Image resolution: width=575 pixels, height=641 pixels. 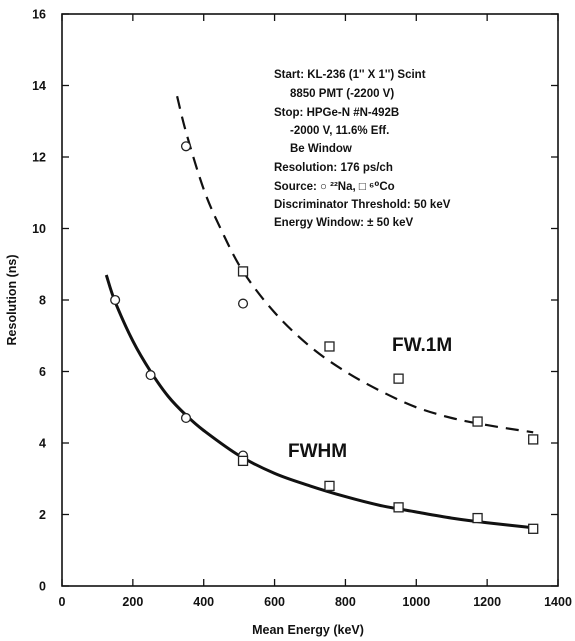 I want to click on annotation-line: Source: ○ ²²Na, □ ⁶⁰Co, so click(x=334, y=187).